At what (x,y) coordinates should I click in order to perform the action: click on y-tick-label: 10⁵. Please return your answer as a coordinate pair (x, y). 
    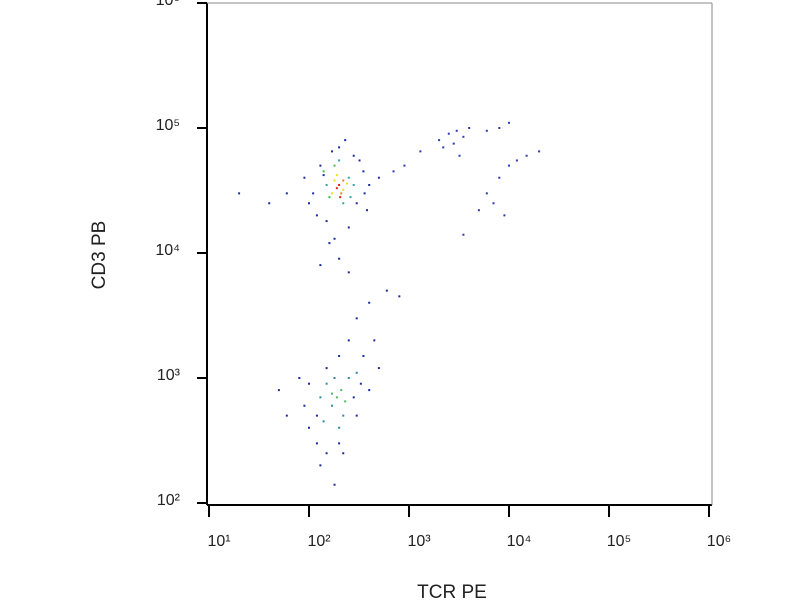
    Looking at the image, I should click on (168, 125).